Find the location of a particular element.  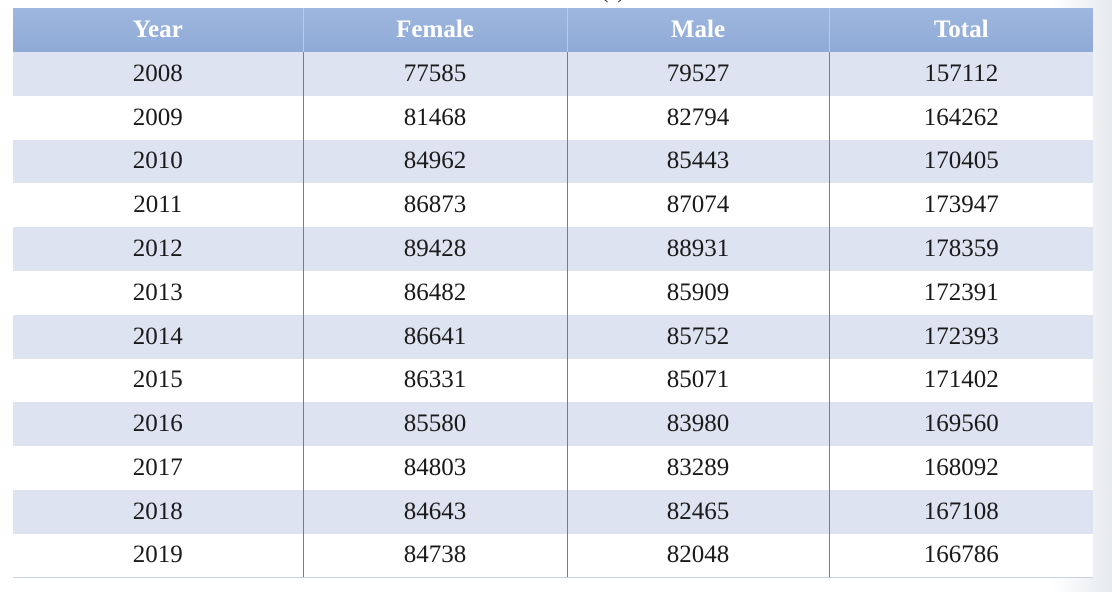

header-row: Year Female Male Total is located at coordinates (553, 30).